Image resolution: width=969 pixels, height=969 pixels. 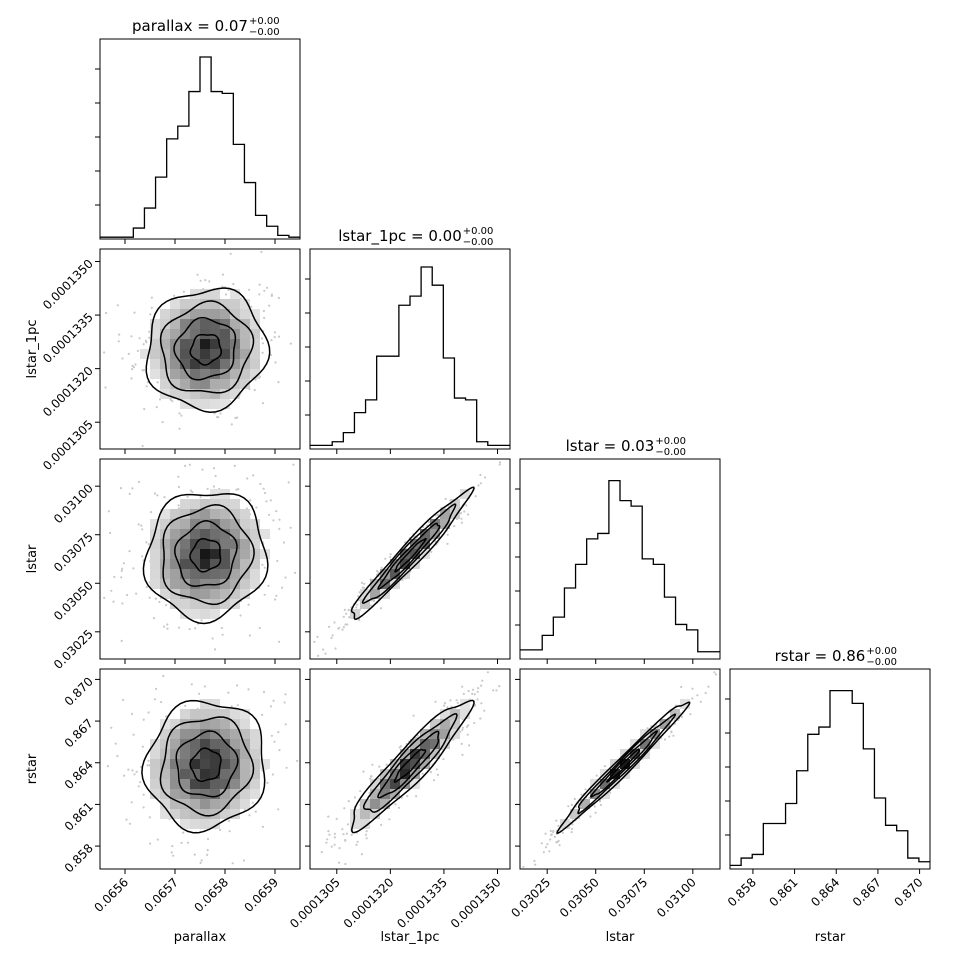 I want to click on x-tick-label: 0.861, so click(x=784, y=892).